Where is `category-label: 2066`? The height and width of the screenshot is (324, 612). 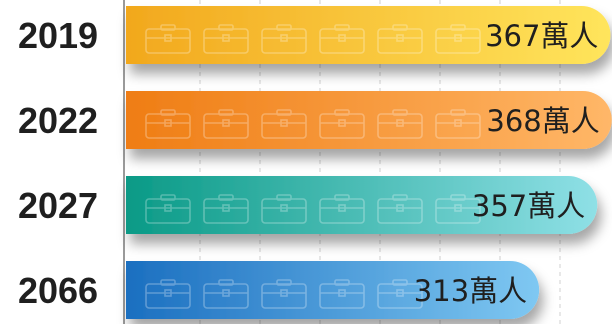 category-label: 2066 is located at coordinates (58, 290).